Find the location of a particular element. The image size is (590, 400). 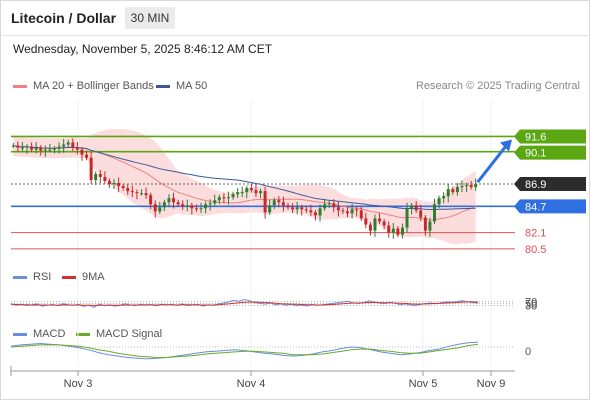

level-label-84-7: 84.7 is located at coordinates (535, 207).